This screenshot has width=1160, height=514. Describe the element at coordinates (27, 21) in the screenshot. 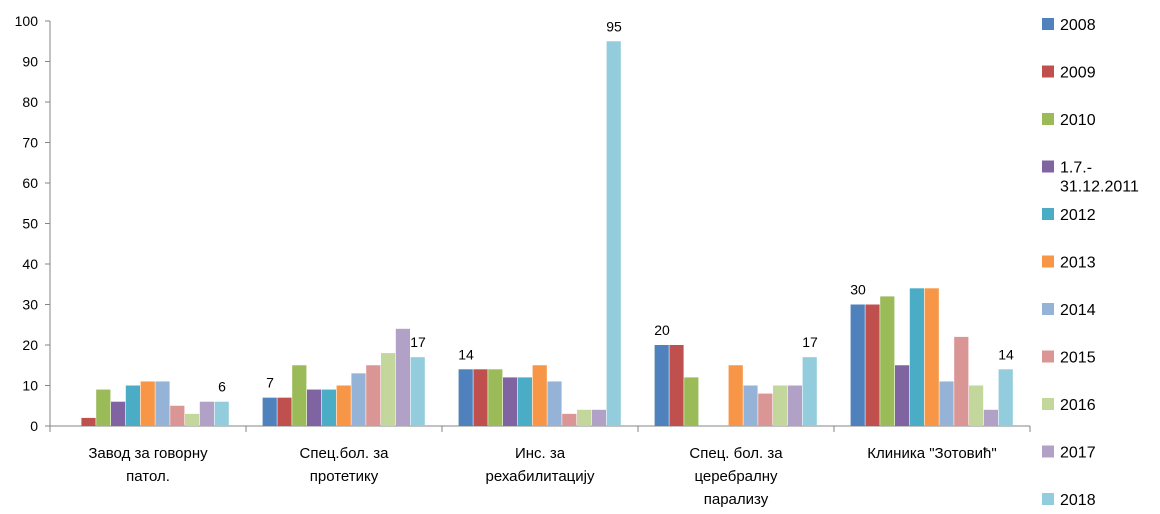

I see `y-tick-label: 100` at that location.